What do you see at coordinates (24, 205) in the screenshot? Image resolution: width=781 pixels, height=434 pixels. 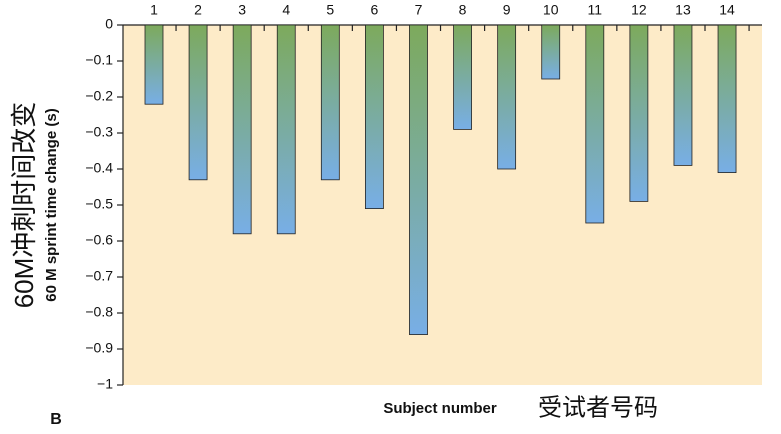 I see `y-axis-label-zh: 60M冲刺时间改变` at bounding box center [24, 205].